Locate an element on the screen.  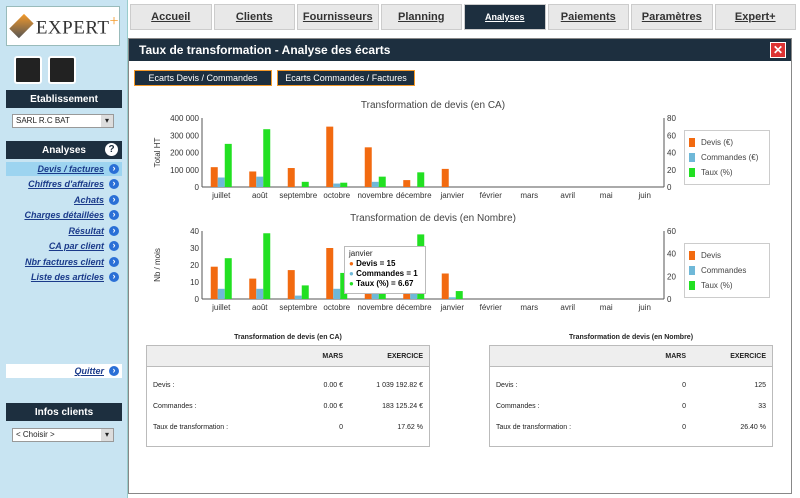
tab-clients: Clients is located at coordinates (254, 17).